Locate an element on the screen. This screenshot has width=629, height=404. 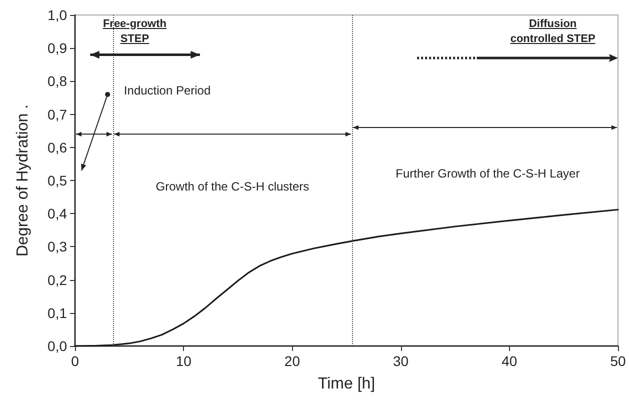
y-tick-label: 0,4 is located at coordinates (58, 214).